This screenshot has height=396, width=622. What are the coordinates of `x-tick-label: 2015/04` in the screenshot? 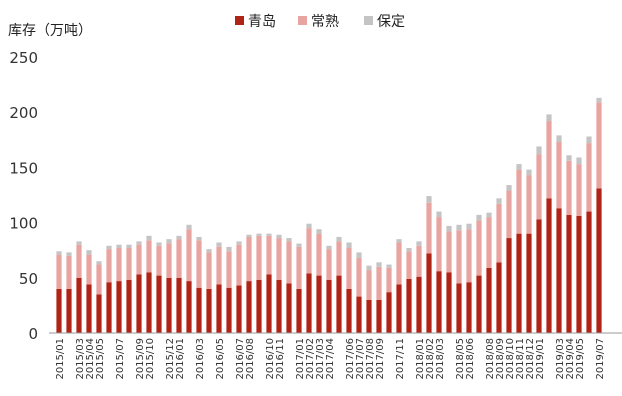 It's located at (90, 359).